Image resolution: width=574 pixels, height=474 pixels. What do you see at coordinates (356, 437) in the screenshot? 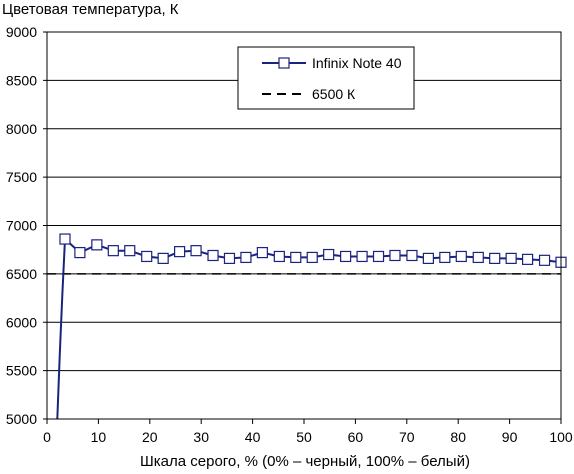
I see `x-tick-label: 60` at bounding box center [356, 437].